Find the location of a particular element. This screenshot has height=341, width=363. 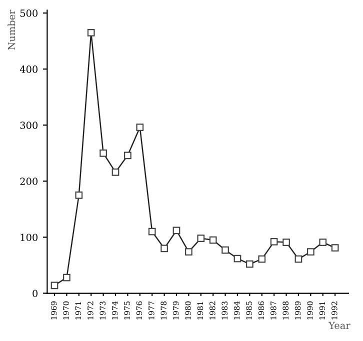

y-tick-label: 100 is located at coordinates (29, 238).